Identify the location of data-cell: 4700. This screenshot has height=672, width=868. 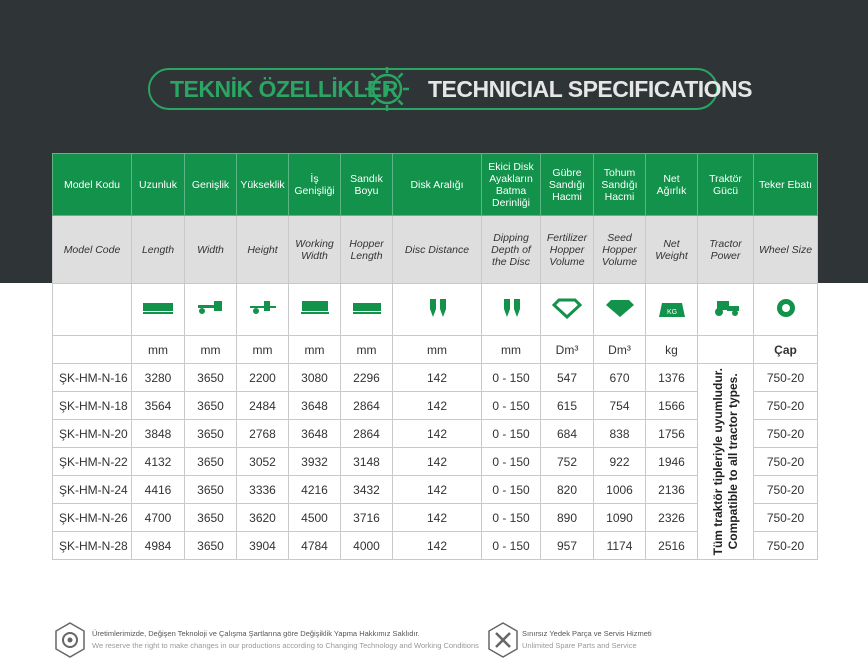
(158, 517).